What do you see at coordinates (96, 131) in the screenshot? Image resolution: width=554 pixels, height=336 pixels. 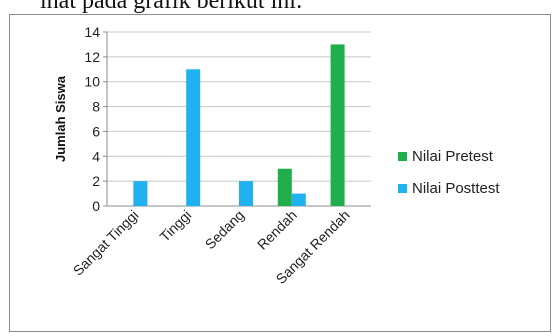 I see `y-tick-label: 6` at bounding box center [96, 131].